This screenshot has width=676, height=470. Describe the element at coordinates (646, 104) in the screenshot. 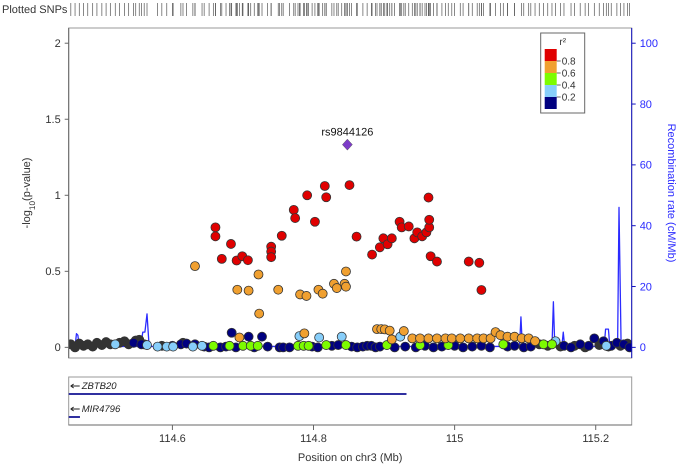

I see `y2-tick-label: 80` at that location.